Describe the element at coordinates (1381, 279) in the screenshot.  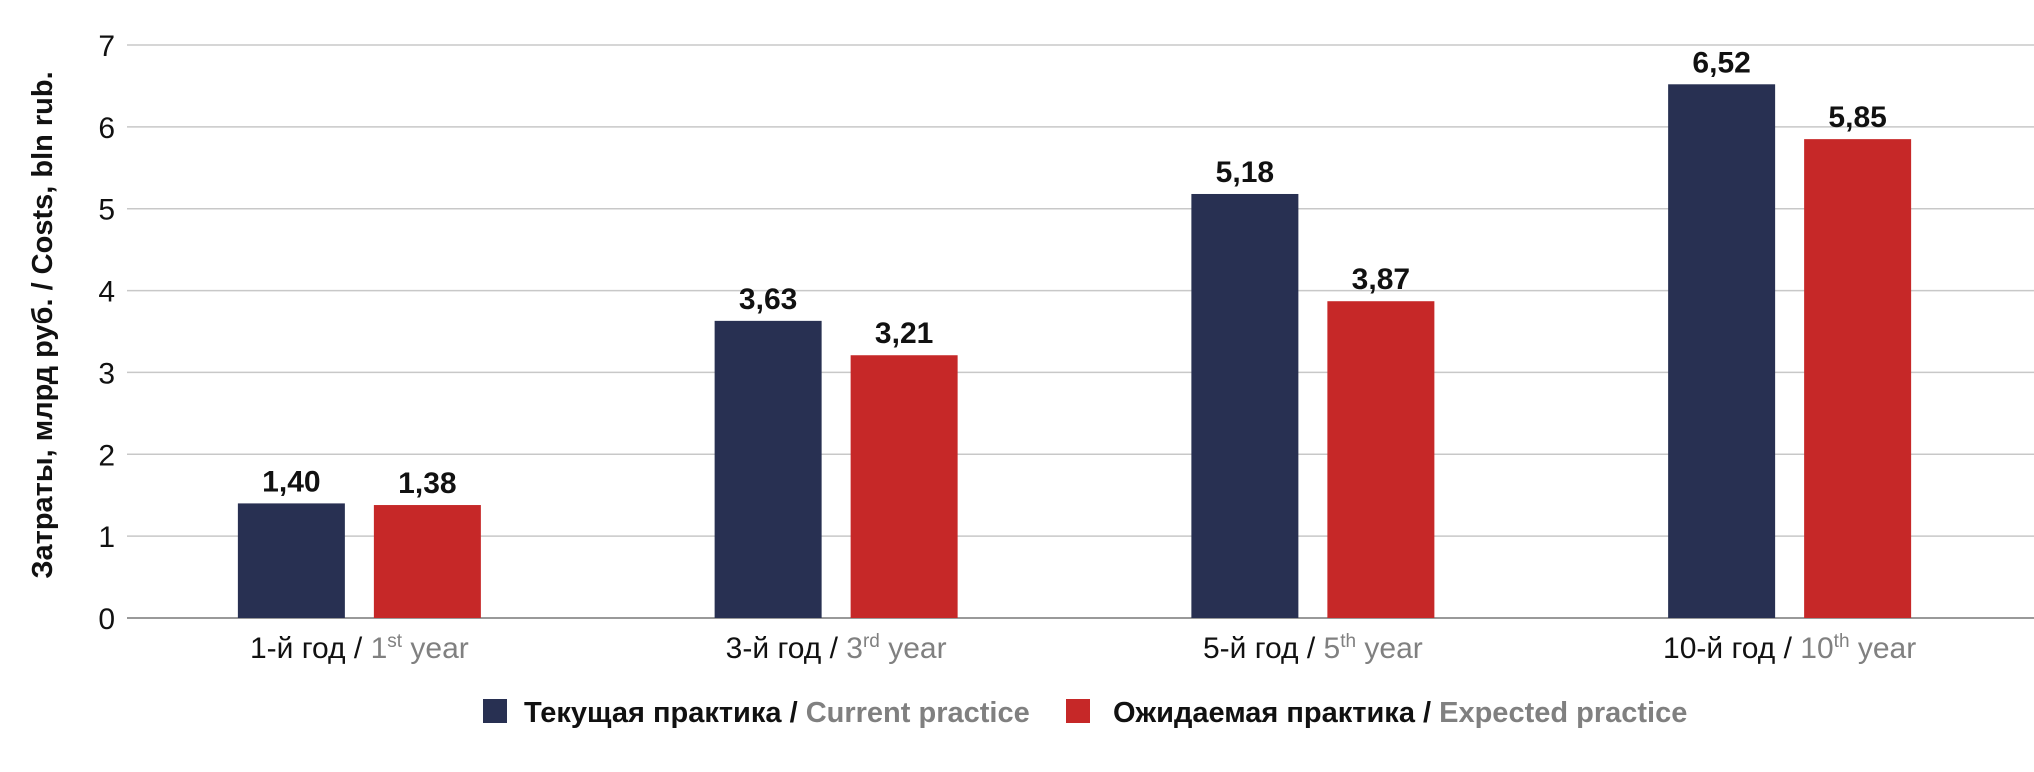
I see `data-label-expected: 3,87` at that location.